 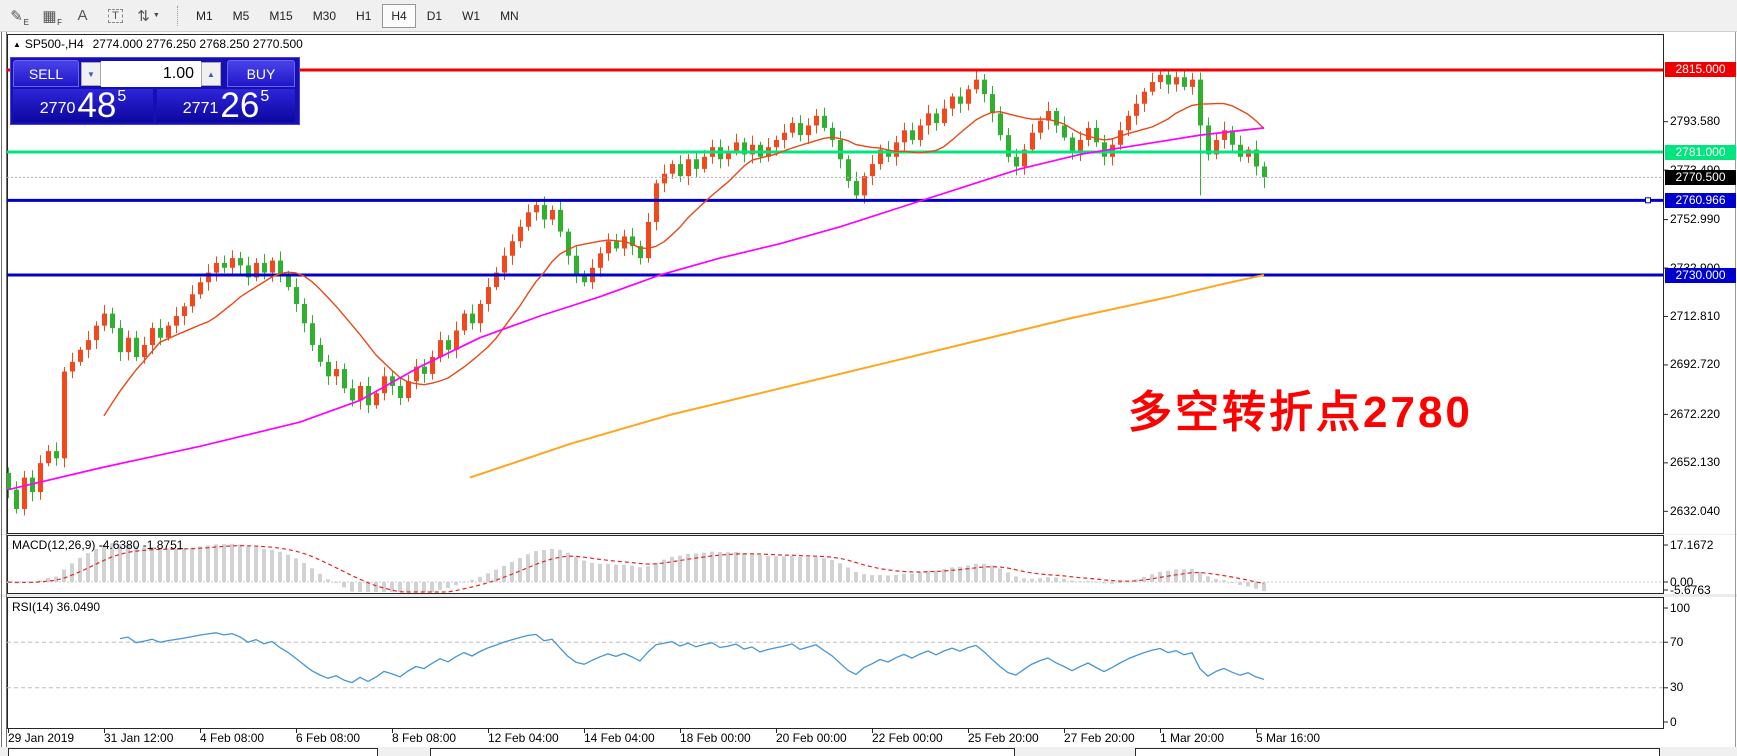 I want to click on timeframe-button-m30: M30, so click(x=324, y=15).